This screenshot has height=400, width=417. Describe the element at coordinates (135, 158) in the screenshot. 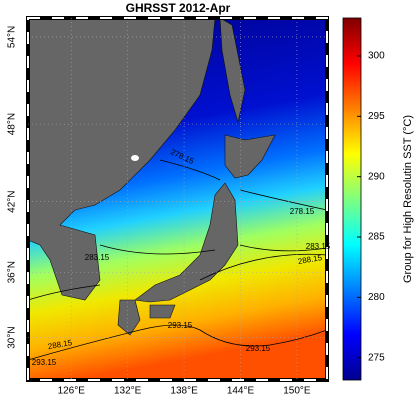

I see `lake` at that location.